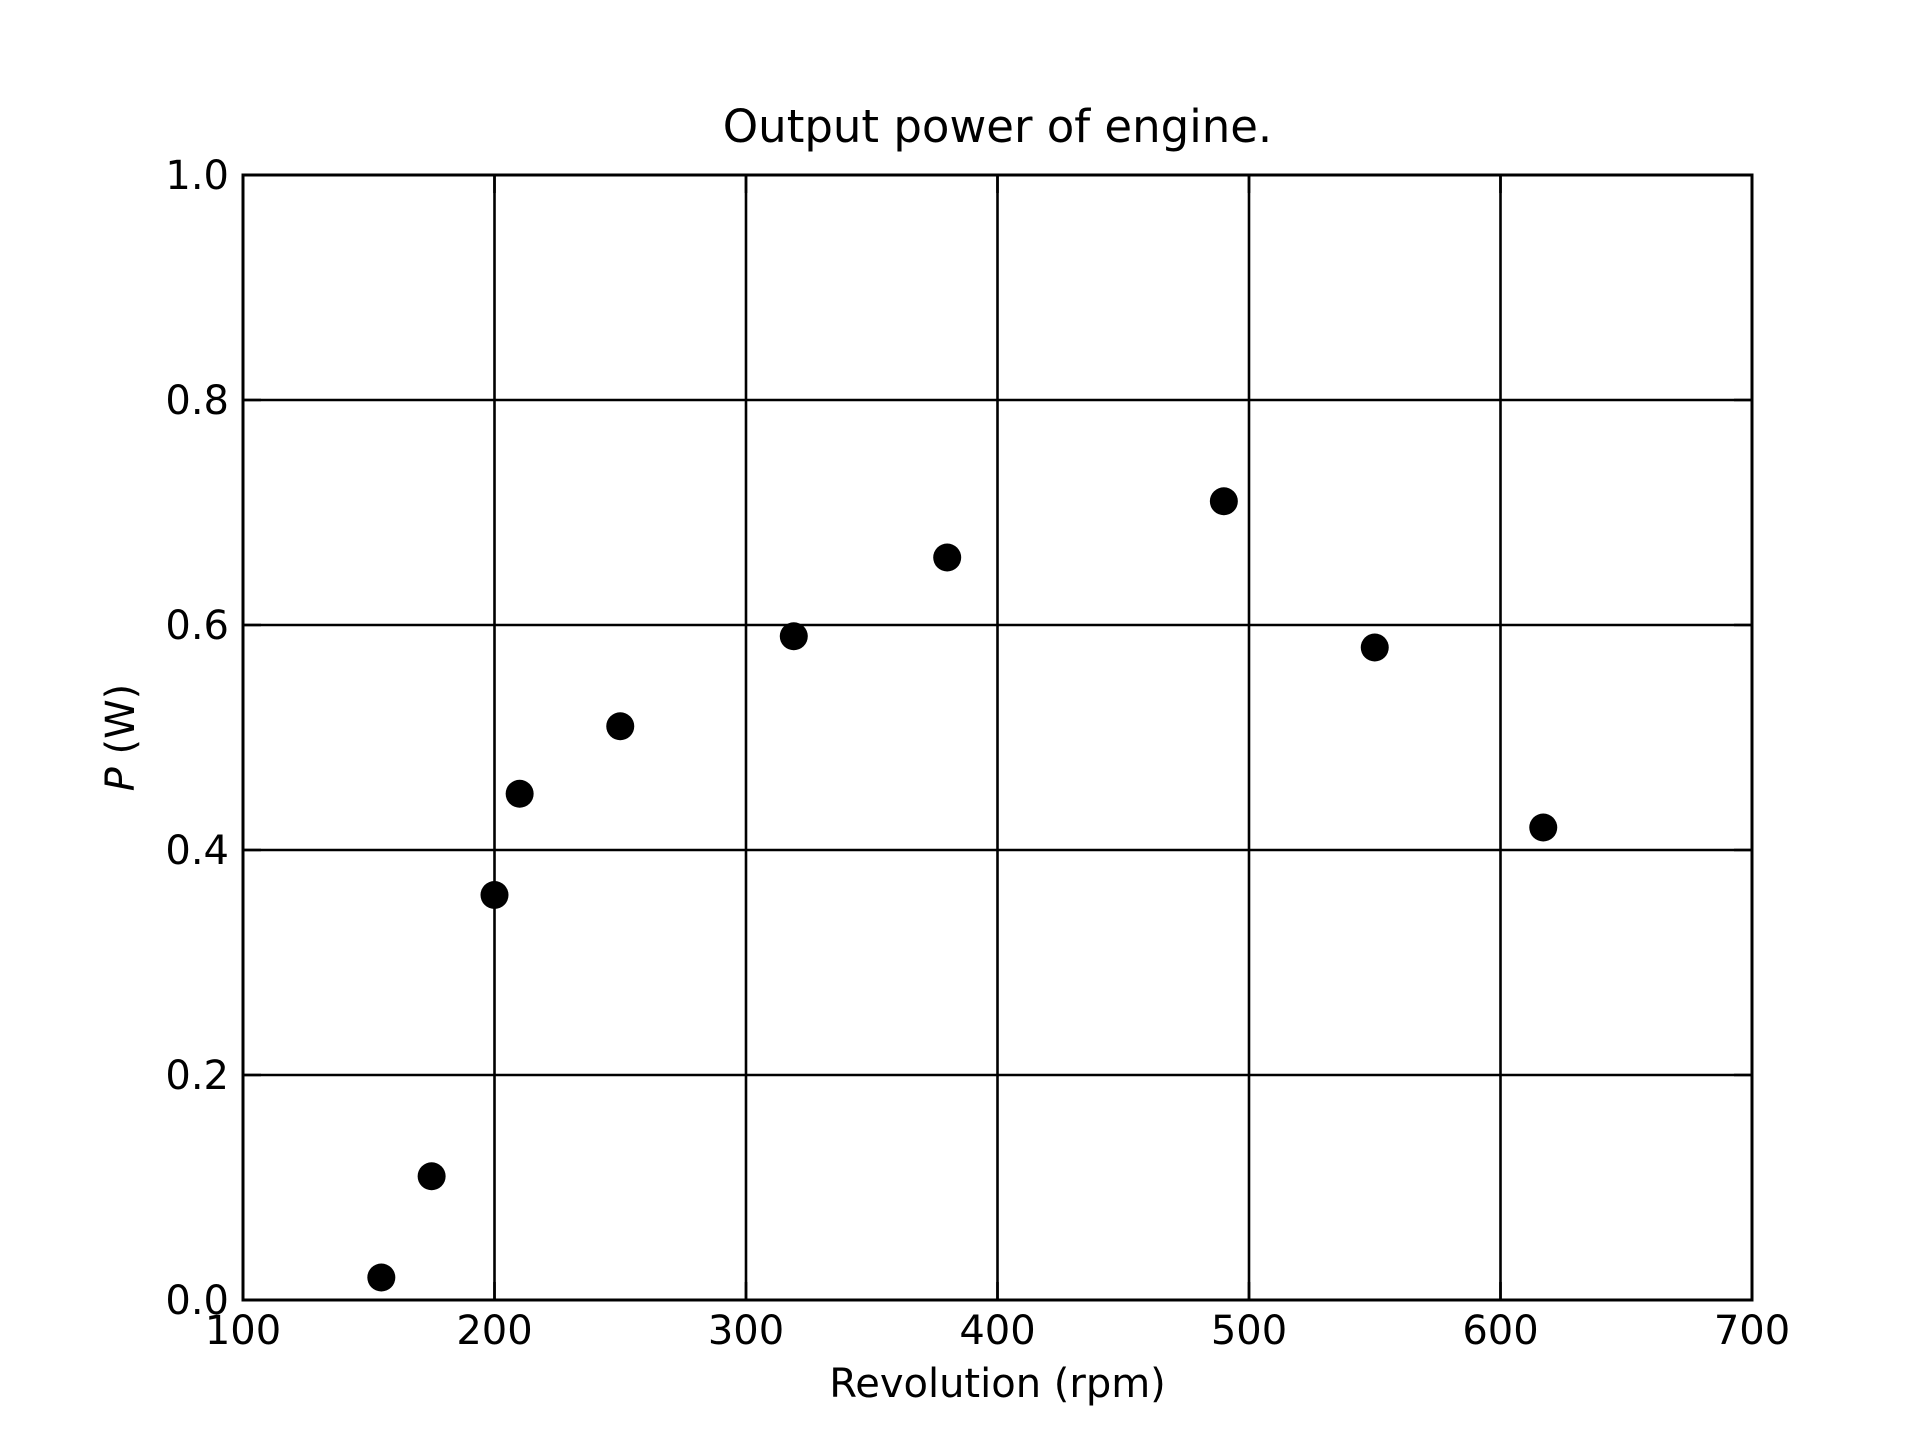 This screenshot has width=1920, height=1440. I want to click on y-tick-labels: 0.0 0.2 0.4 0.6 0.8 1.0, so click(197, 738).